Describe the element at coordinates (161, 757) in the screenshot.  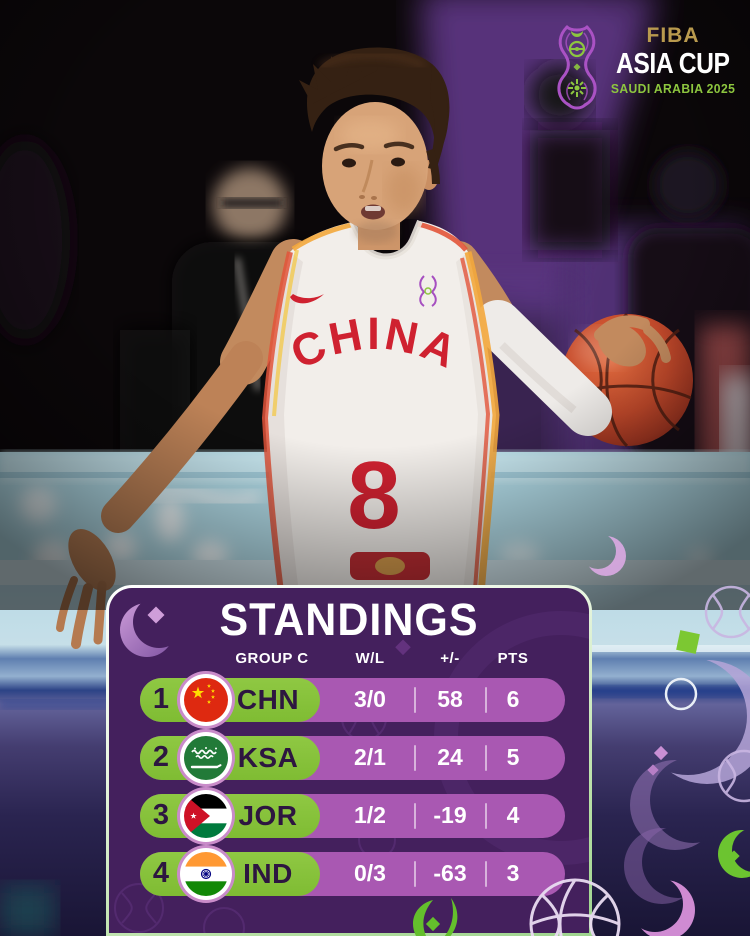
I see `rank-label: 2` at that location.